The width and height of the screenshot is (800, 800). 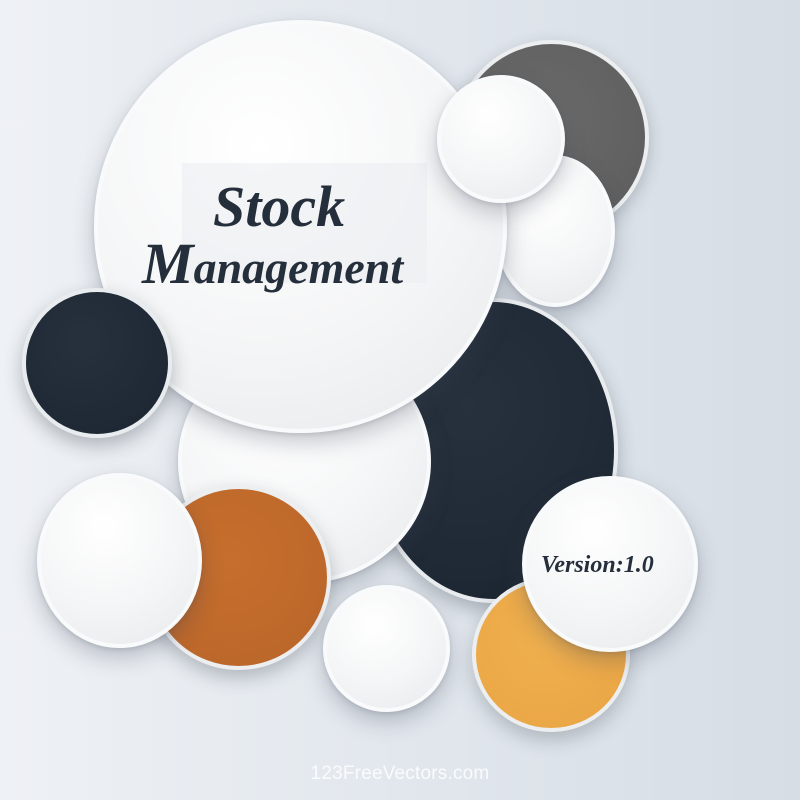 I want to click on white-circle-bottom-left, so click(x=119, y=560).